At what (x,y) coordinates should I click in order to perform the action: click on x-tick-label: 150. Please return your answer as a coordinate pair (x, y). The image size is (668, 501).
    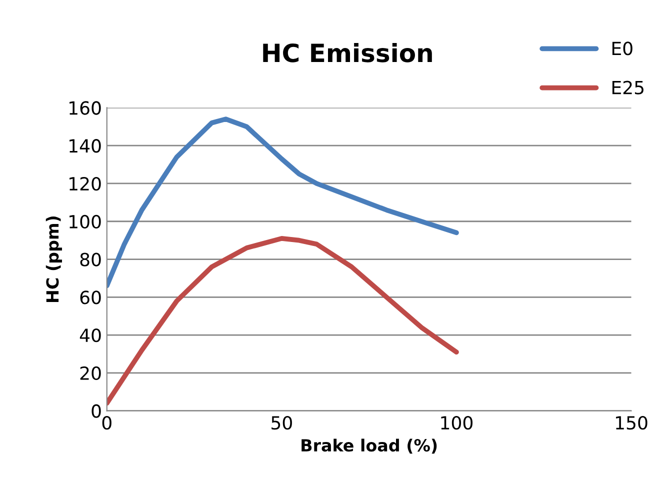
    Looking at the image, I should click on (632, 423).